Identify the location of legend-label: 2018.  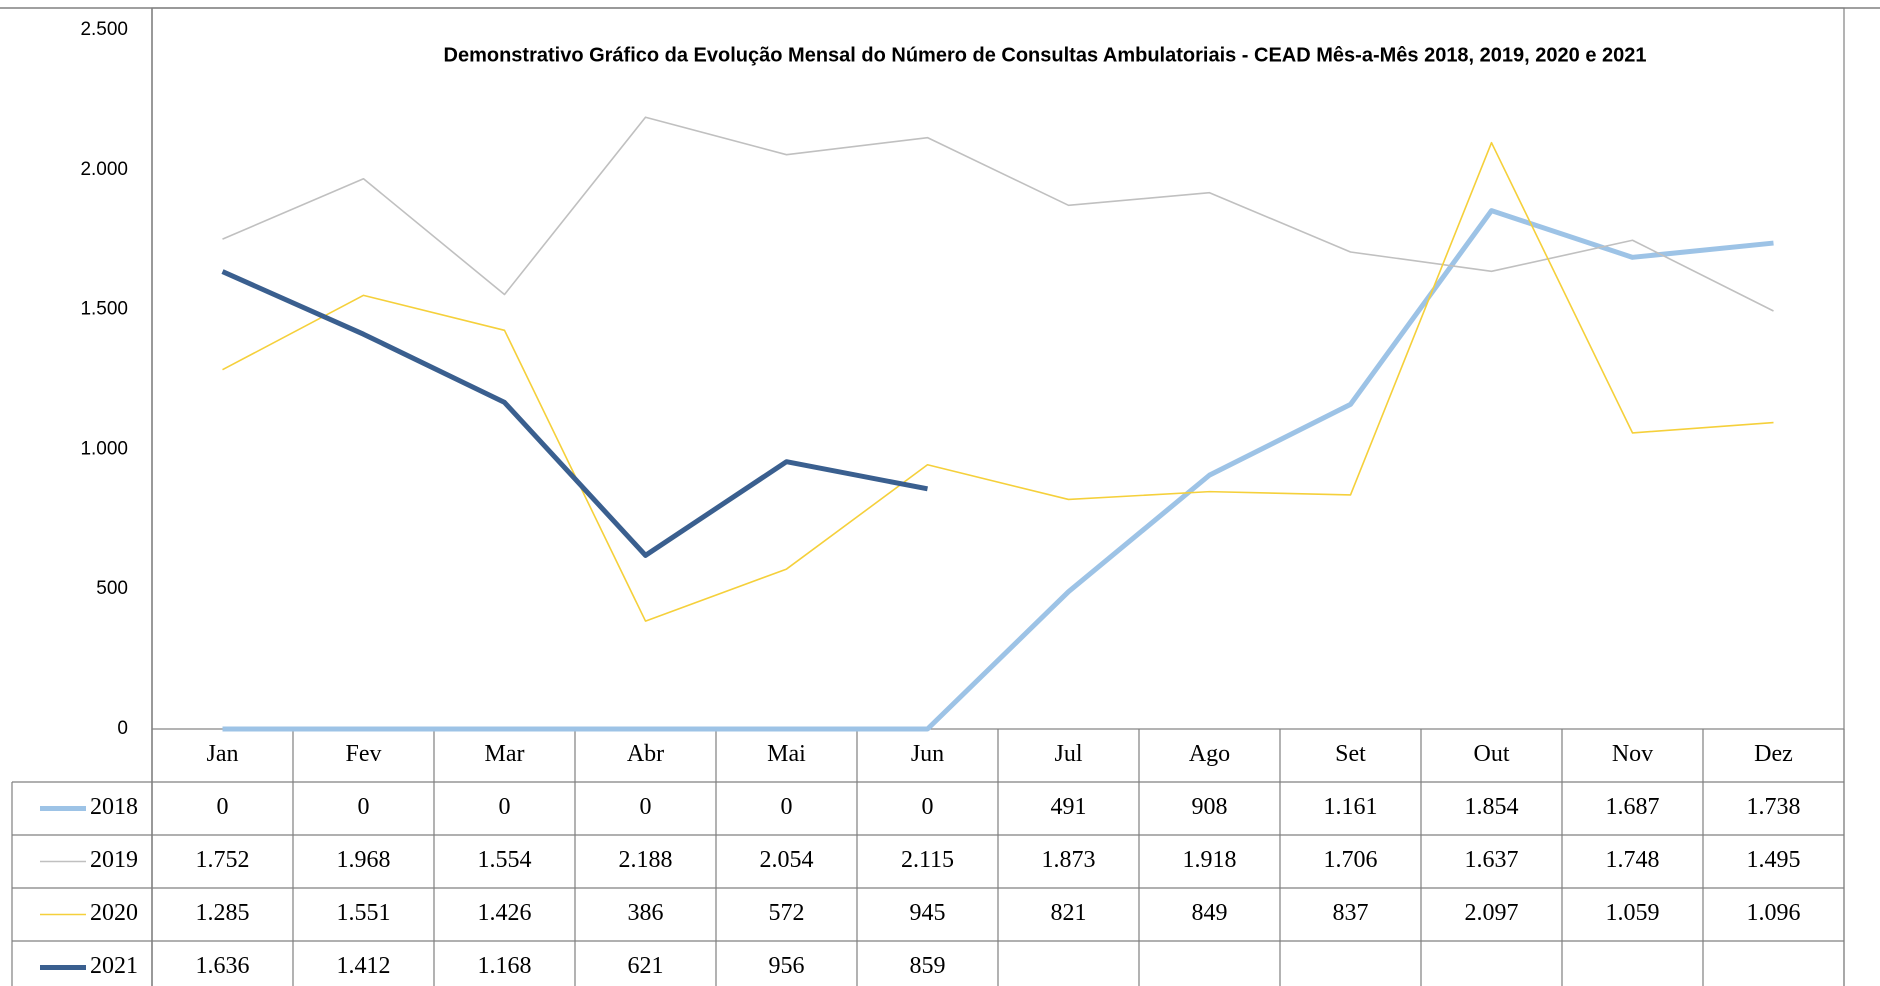
(114, 807).